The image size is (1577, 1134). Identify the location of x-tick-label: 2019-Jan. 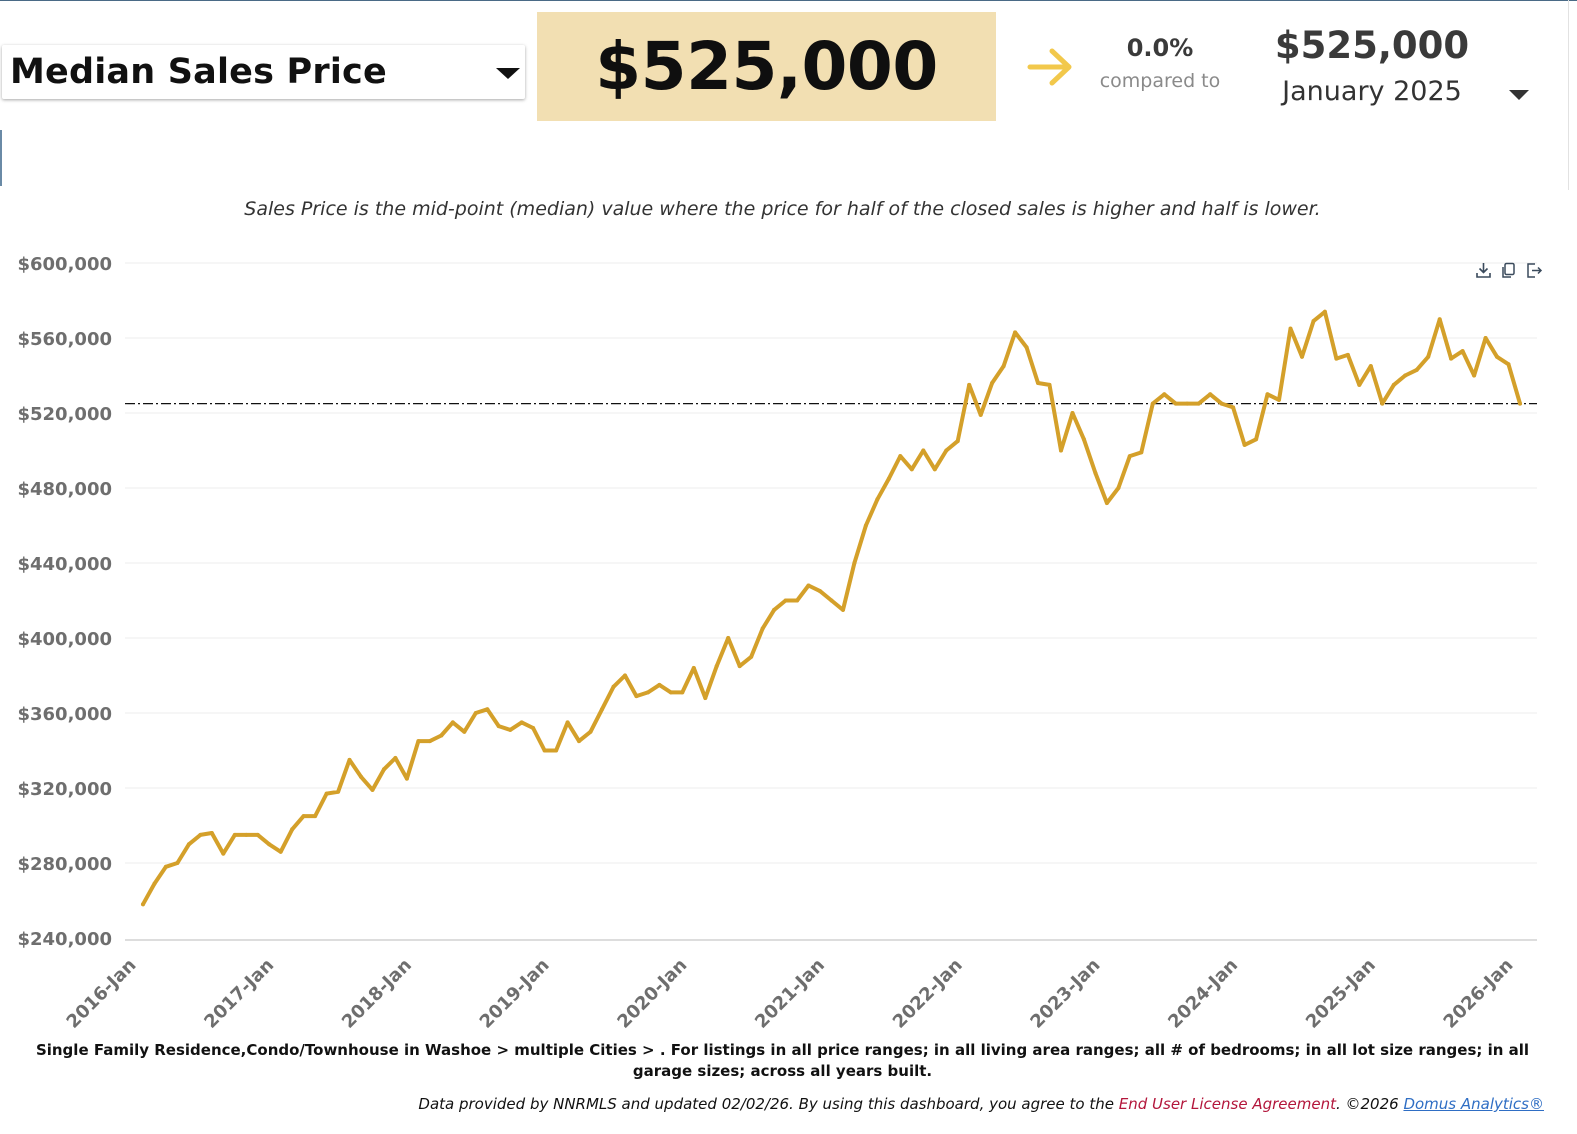
(515, 994).